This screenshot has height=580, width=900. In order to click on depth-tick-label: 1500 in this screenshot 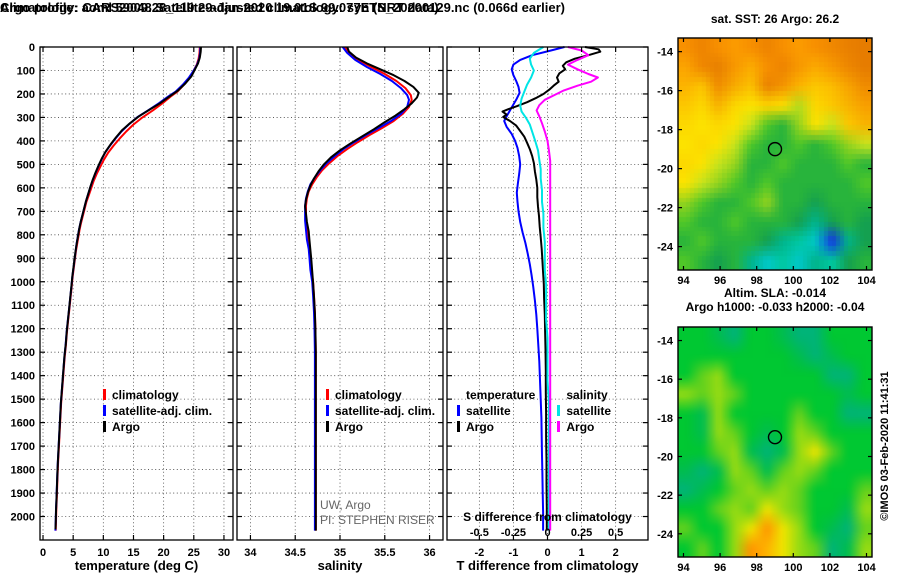, I will do `click(23, 400)`.